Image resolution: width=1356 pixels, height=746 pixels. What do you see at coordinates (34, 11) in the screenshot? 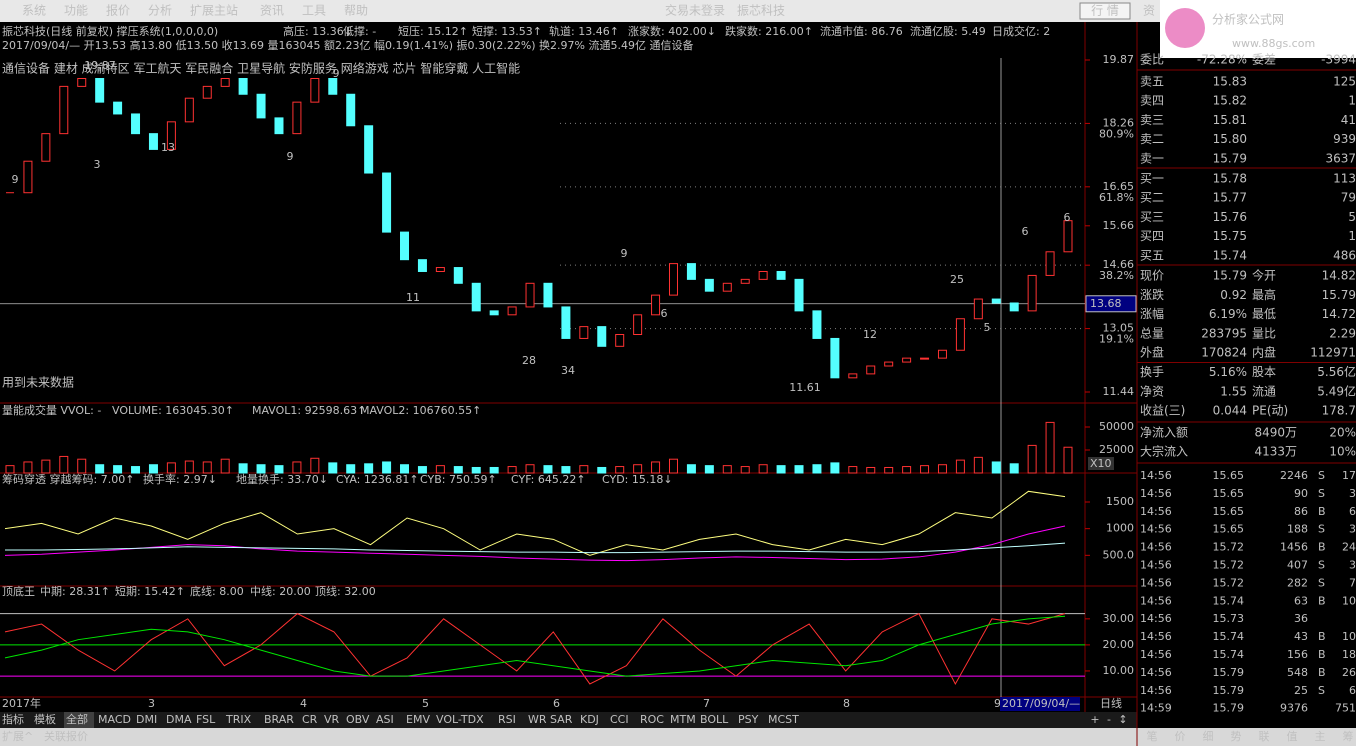
I see `menu-item: 系统` at bounding box center [34, 11].